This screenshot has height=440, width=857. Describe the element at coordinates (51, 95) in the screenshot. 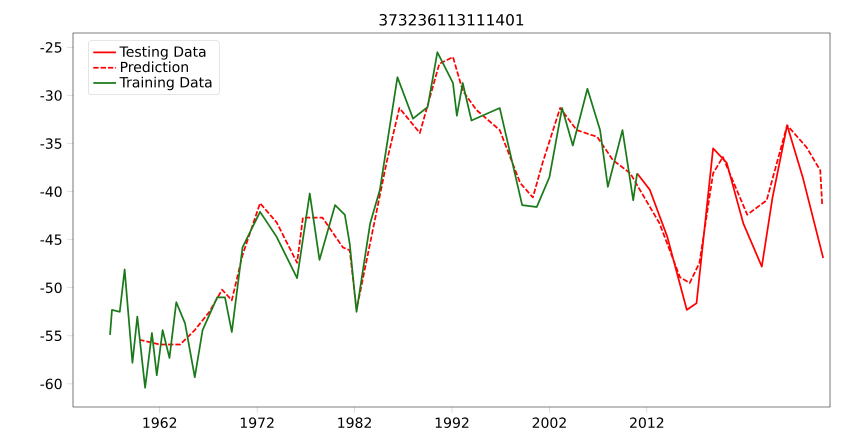

I see `y-tick-label: -30` at that location.